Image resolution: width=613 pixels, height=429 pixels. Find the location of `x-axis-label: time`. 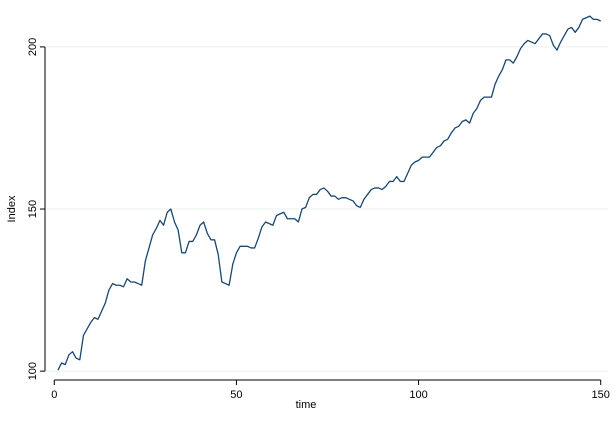

x-axis-label: time is located at coordinates (306, 405).